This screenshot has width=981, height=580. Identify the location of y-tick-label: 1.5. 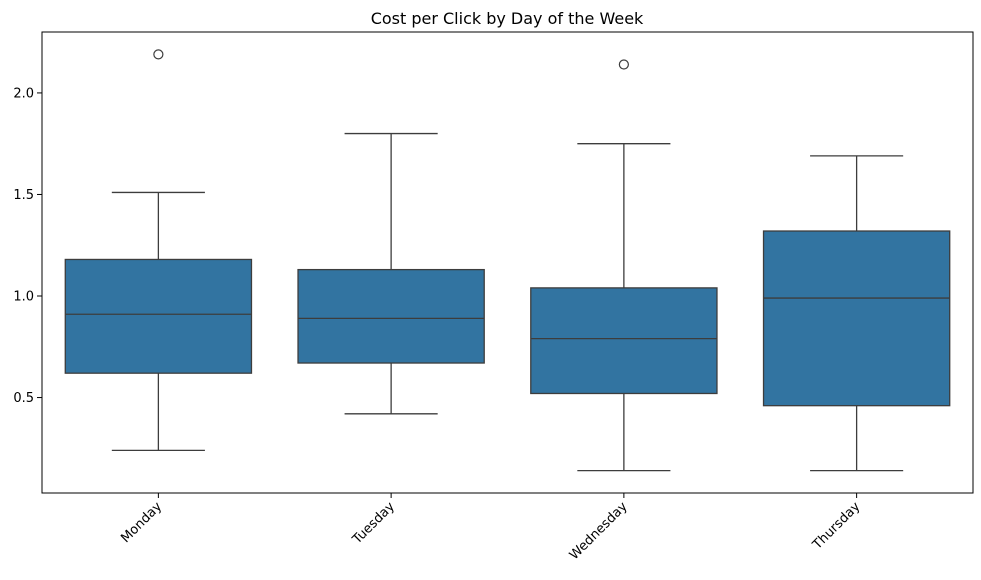
(23, 195).